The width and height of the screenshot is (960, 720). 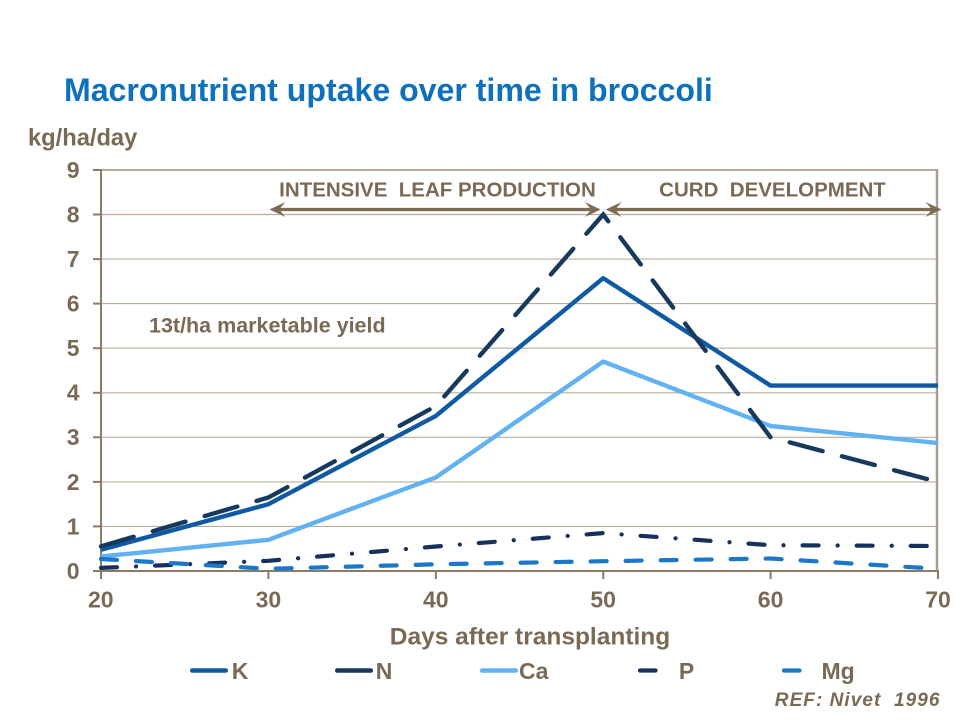 What do you see at coordinates (73, 259) in the screenshot?
I see `svg-text: 7` at bounding box center [73, 259].